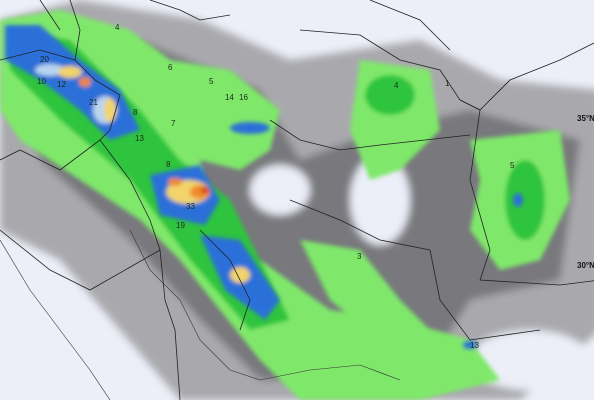 Image resolution: width=600 pixels, height=400 pixels. What do you see at coordinates (597, 200) in the screenshot?
I see `map-frame-edge` at bounding box center [597, 200].